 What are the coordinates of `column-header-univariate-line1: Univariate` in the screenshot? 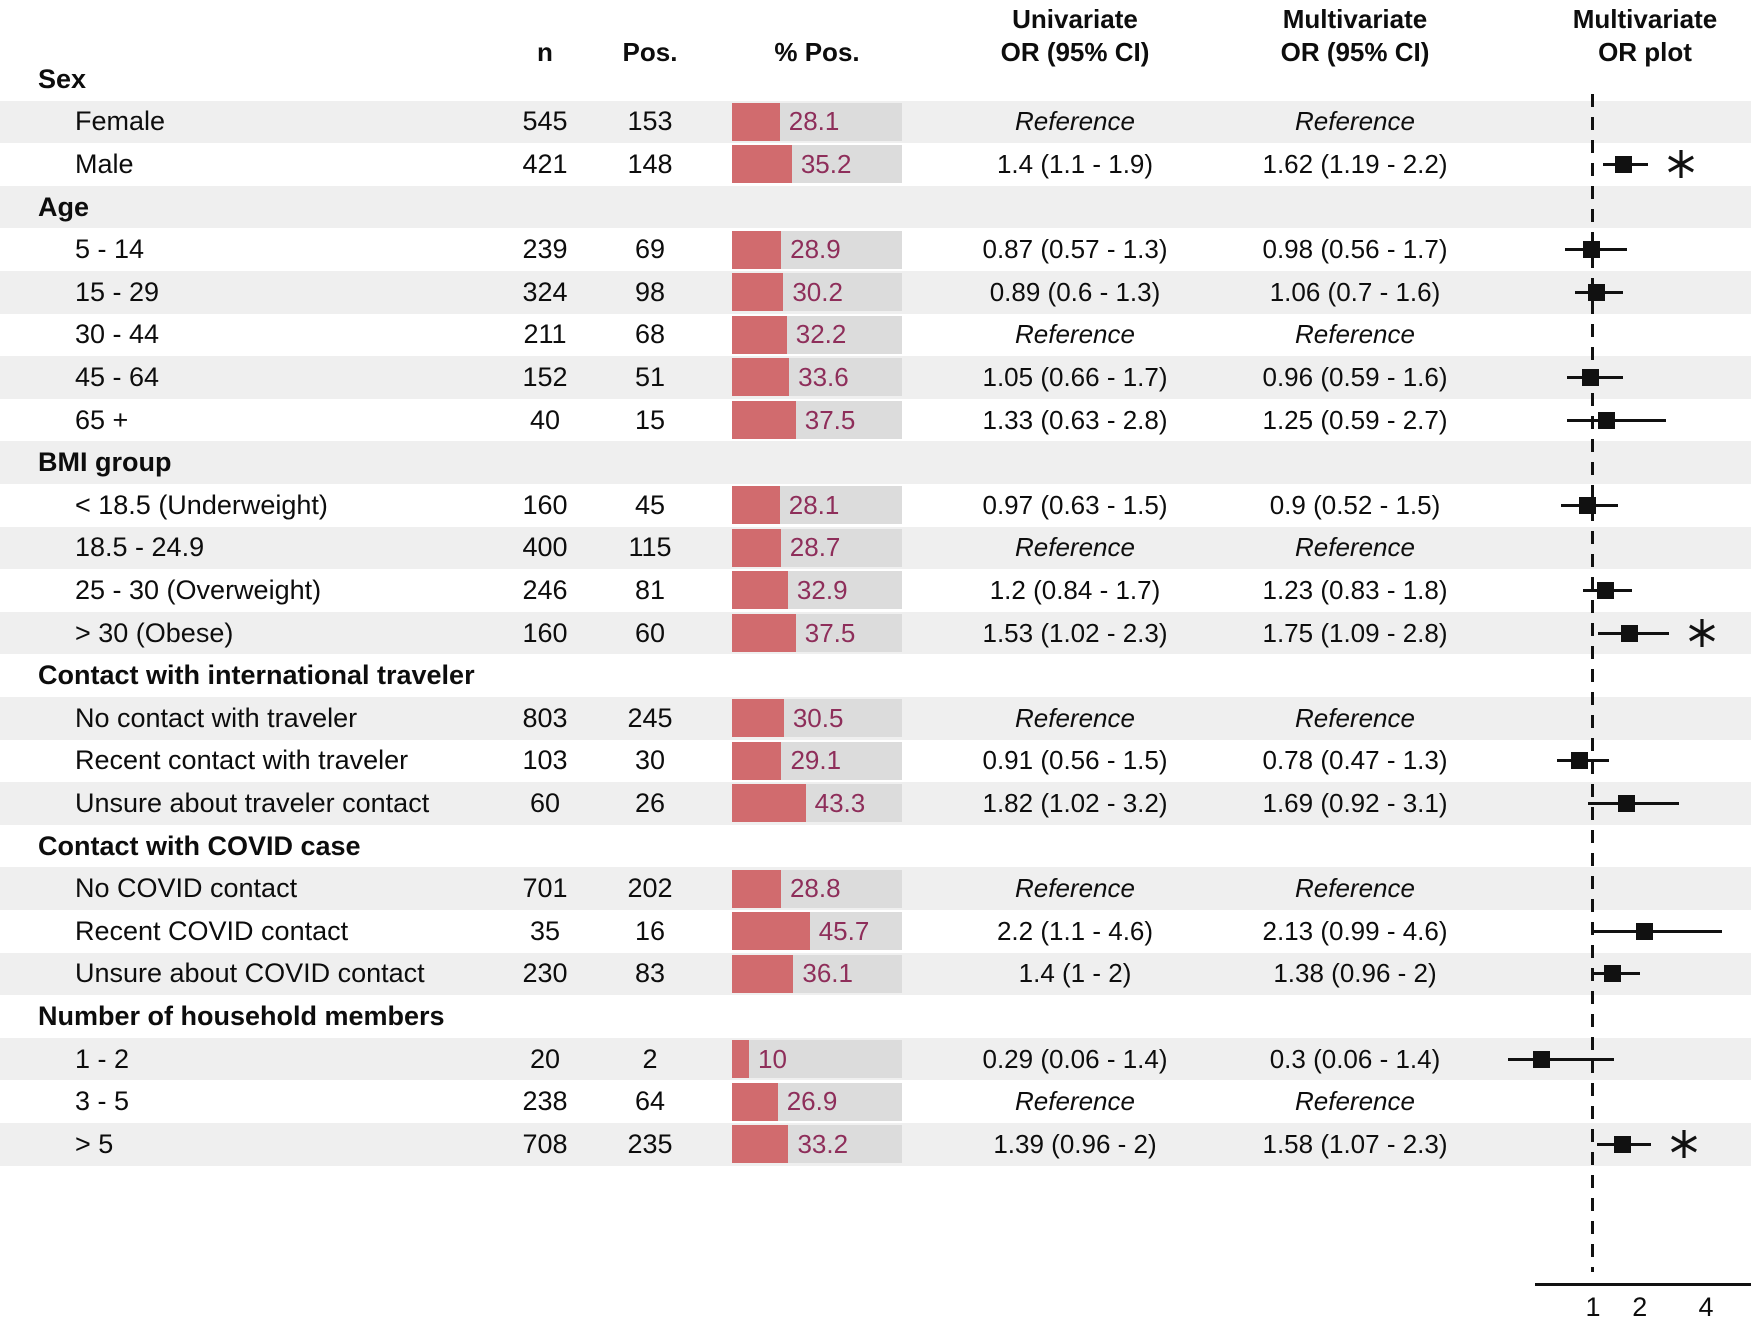 It's located at (1075, 19).